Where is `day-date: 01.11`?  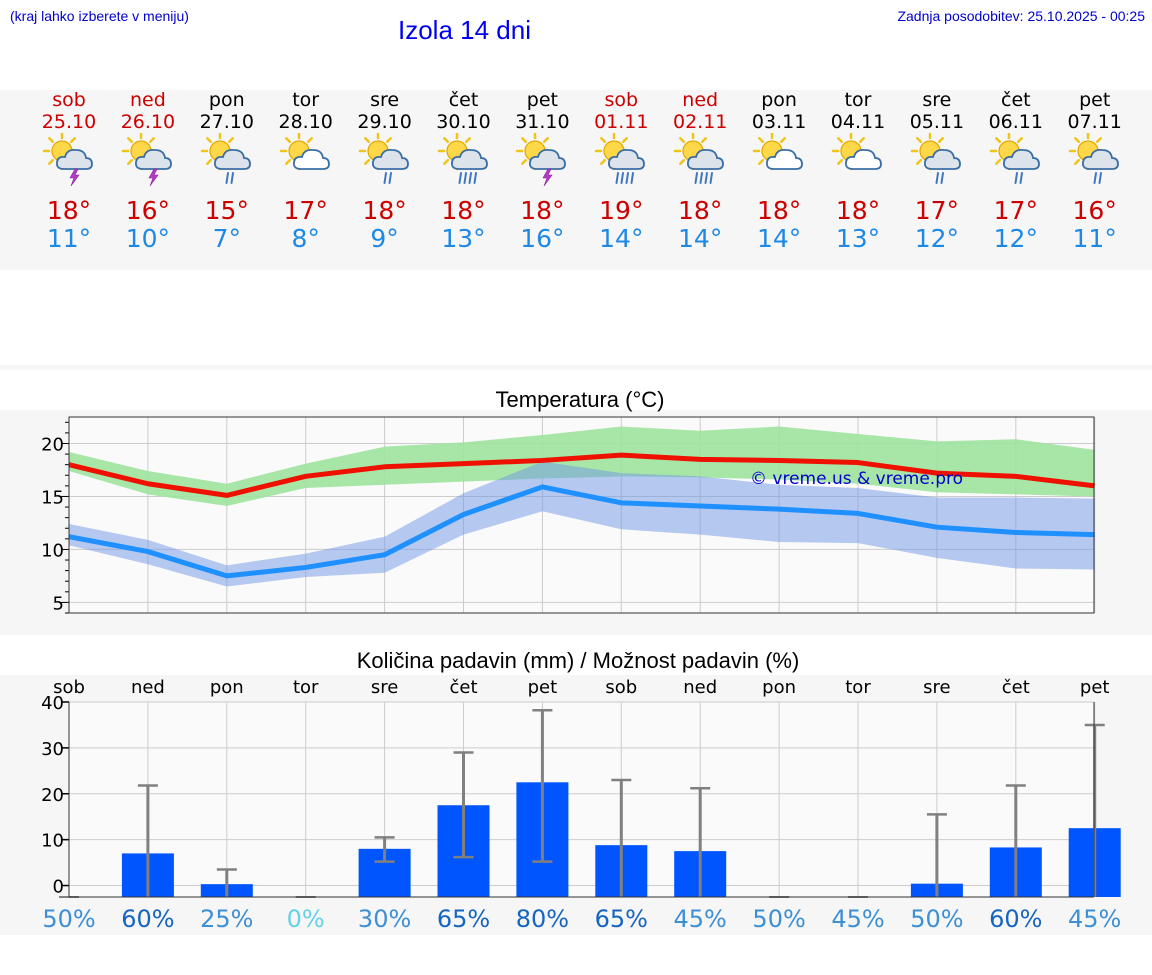 day-date: 01.11 is located at coordinates (621, 122).